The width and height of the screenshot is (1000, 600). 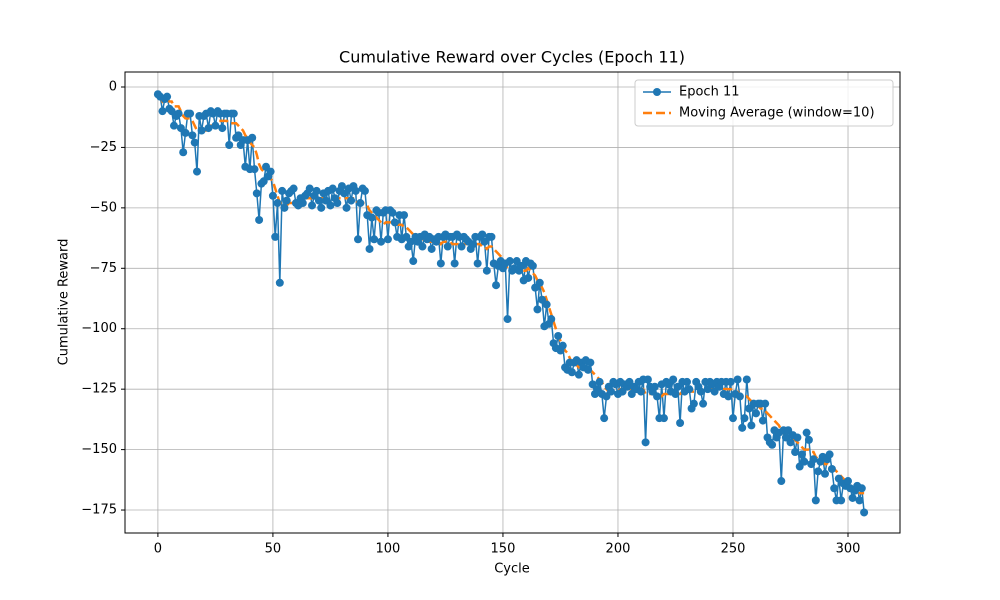 I want to click on legend-label: Moving Average (window=10), so click(x=777, y=113).